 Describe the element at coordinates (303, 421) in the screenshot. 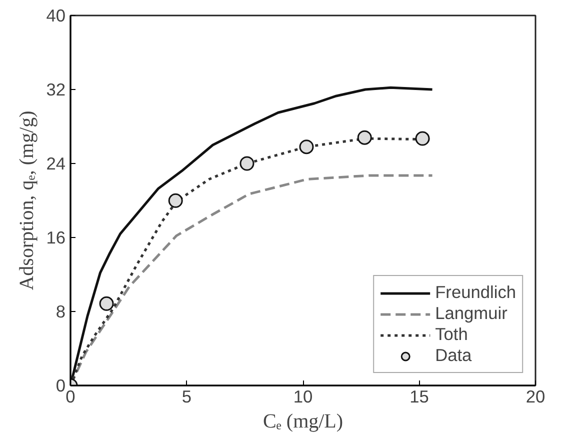

I see `x-axis-title: Cₑ (mg/L)` at that location.